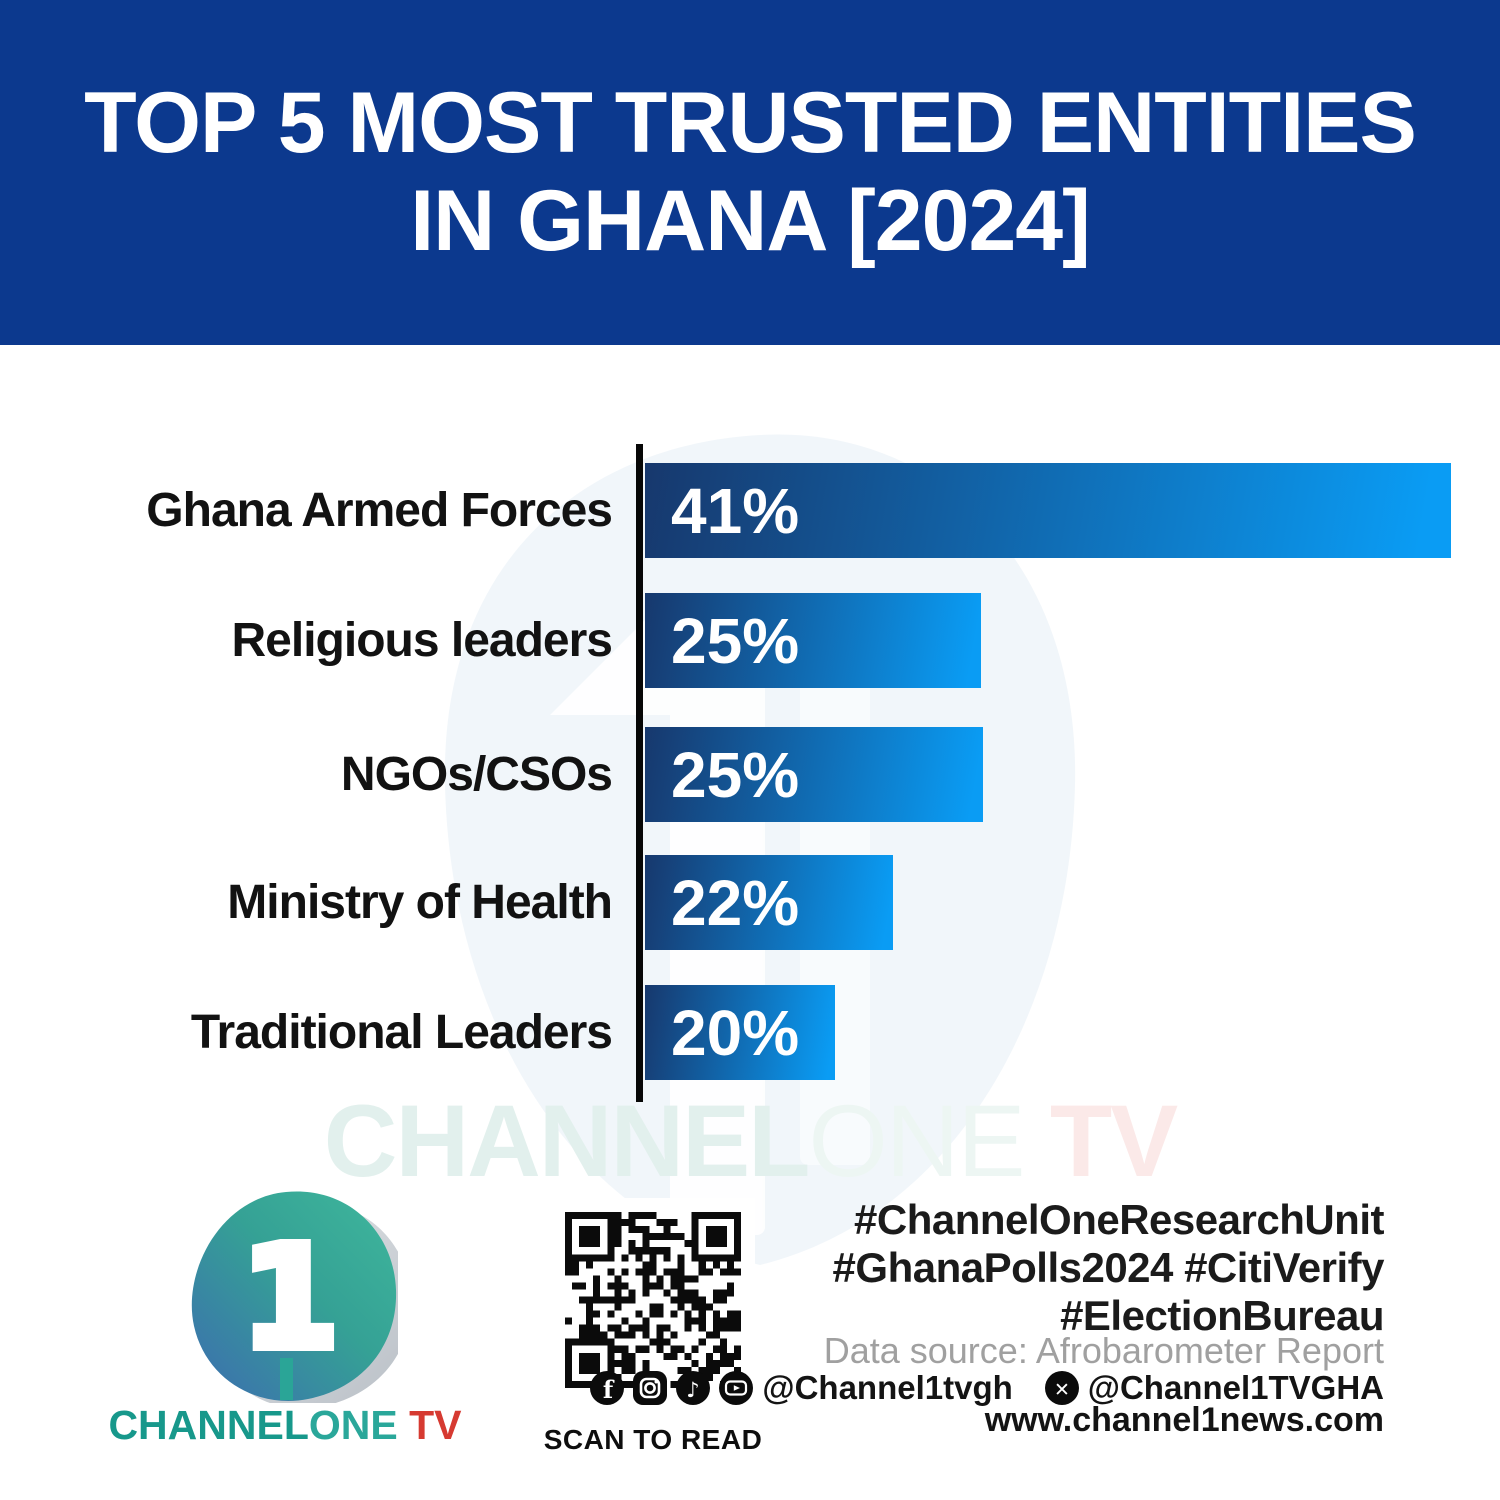 Image resolution: width=1500 pixels, height=1500 pixels. What do you see at coordinates (750, 220) in the screenshot?
I see `title-line-2: IN GHANA [2024]` at bounding box center [750, 220].